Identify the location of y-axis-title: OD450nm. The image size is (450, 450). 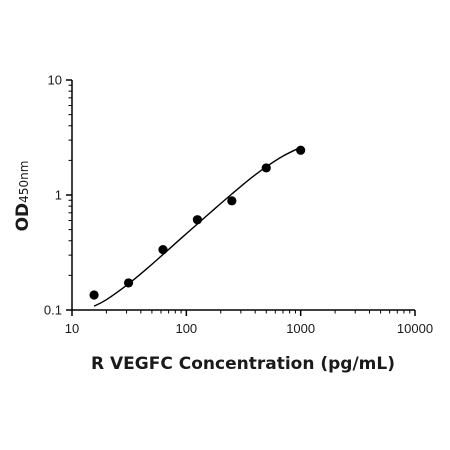
(23, 196).